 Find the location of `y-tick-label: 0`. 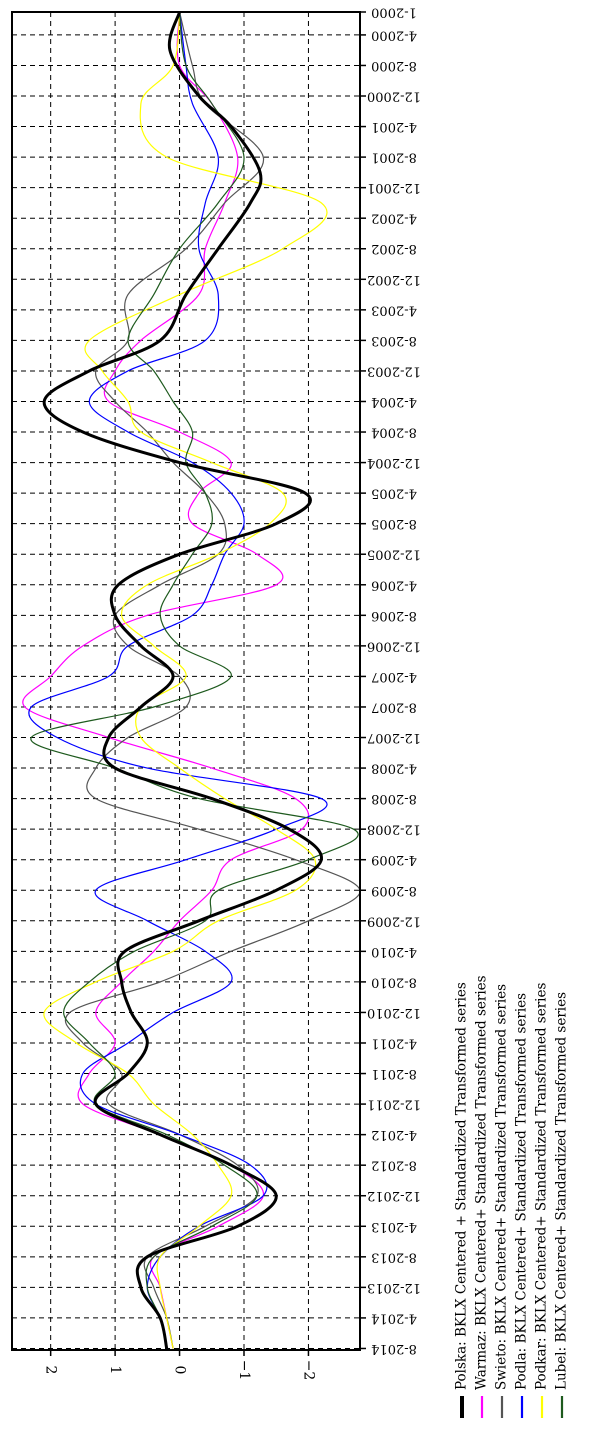

y-tick-label: 0 is located at coordinates (180, 1370).